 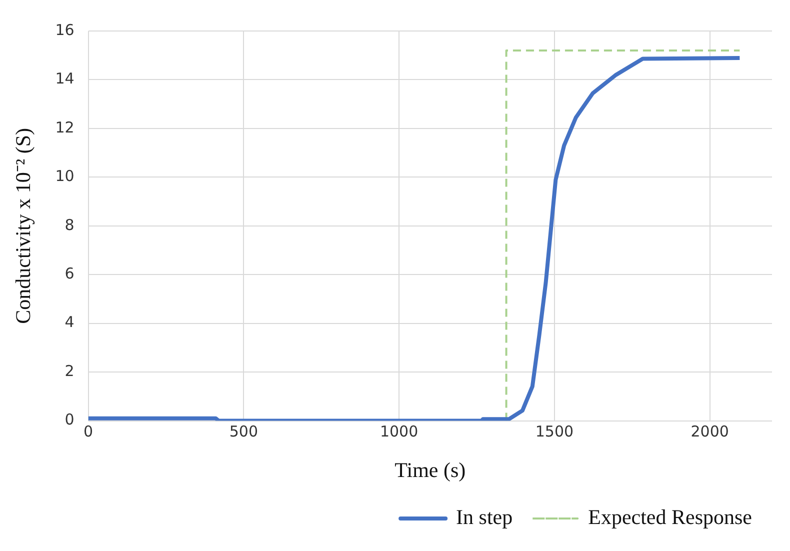 What do you see at coordinates (89, 431) in the screenshot?
I see `x-tick-label: 0` at bounding box center [89, 431].